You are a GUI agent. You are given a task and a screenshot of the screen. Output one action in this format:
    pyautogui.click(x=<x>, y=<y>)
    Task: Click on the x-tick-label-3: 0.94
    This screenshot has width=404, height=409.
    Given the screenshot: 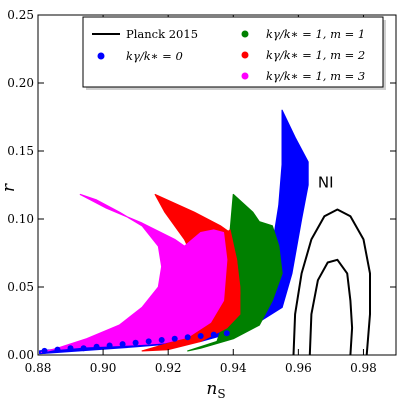 What is the action you would take?
    pyautogui.click(x=233, y=368)
    